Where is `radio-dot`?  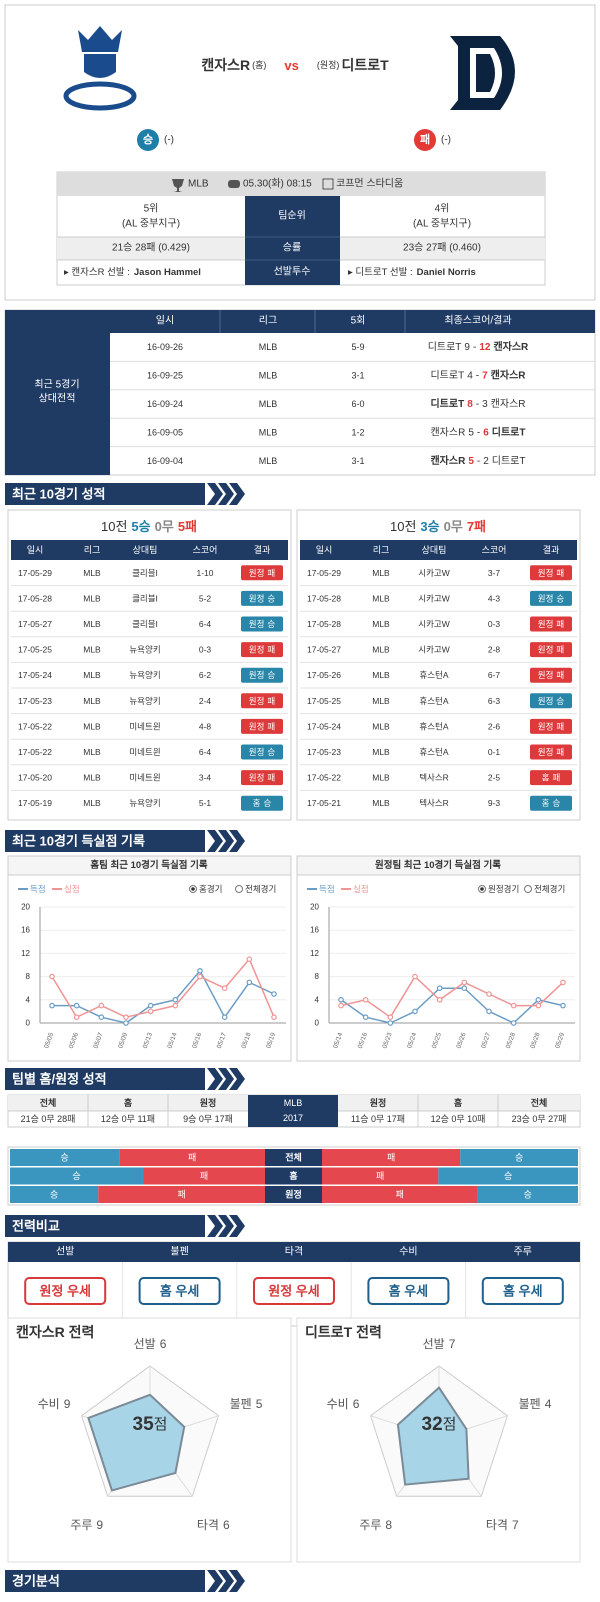
radio-dot is located at coordinates (193, 889).